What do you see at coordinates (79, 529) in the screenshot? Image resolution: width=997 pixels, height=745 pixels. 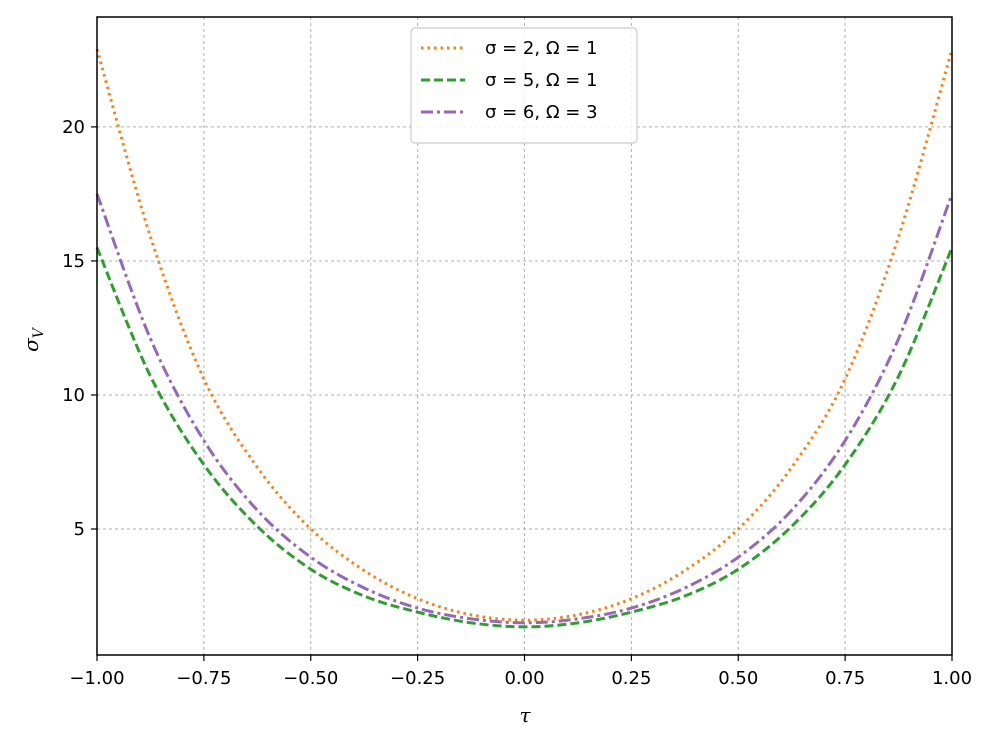 I see `y-tick-label: 5` at bounding box center [79, 529].